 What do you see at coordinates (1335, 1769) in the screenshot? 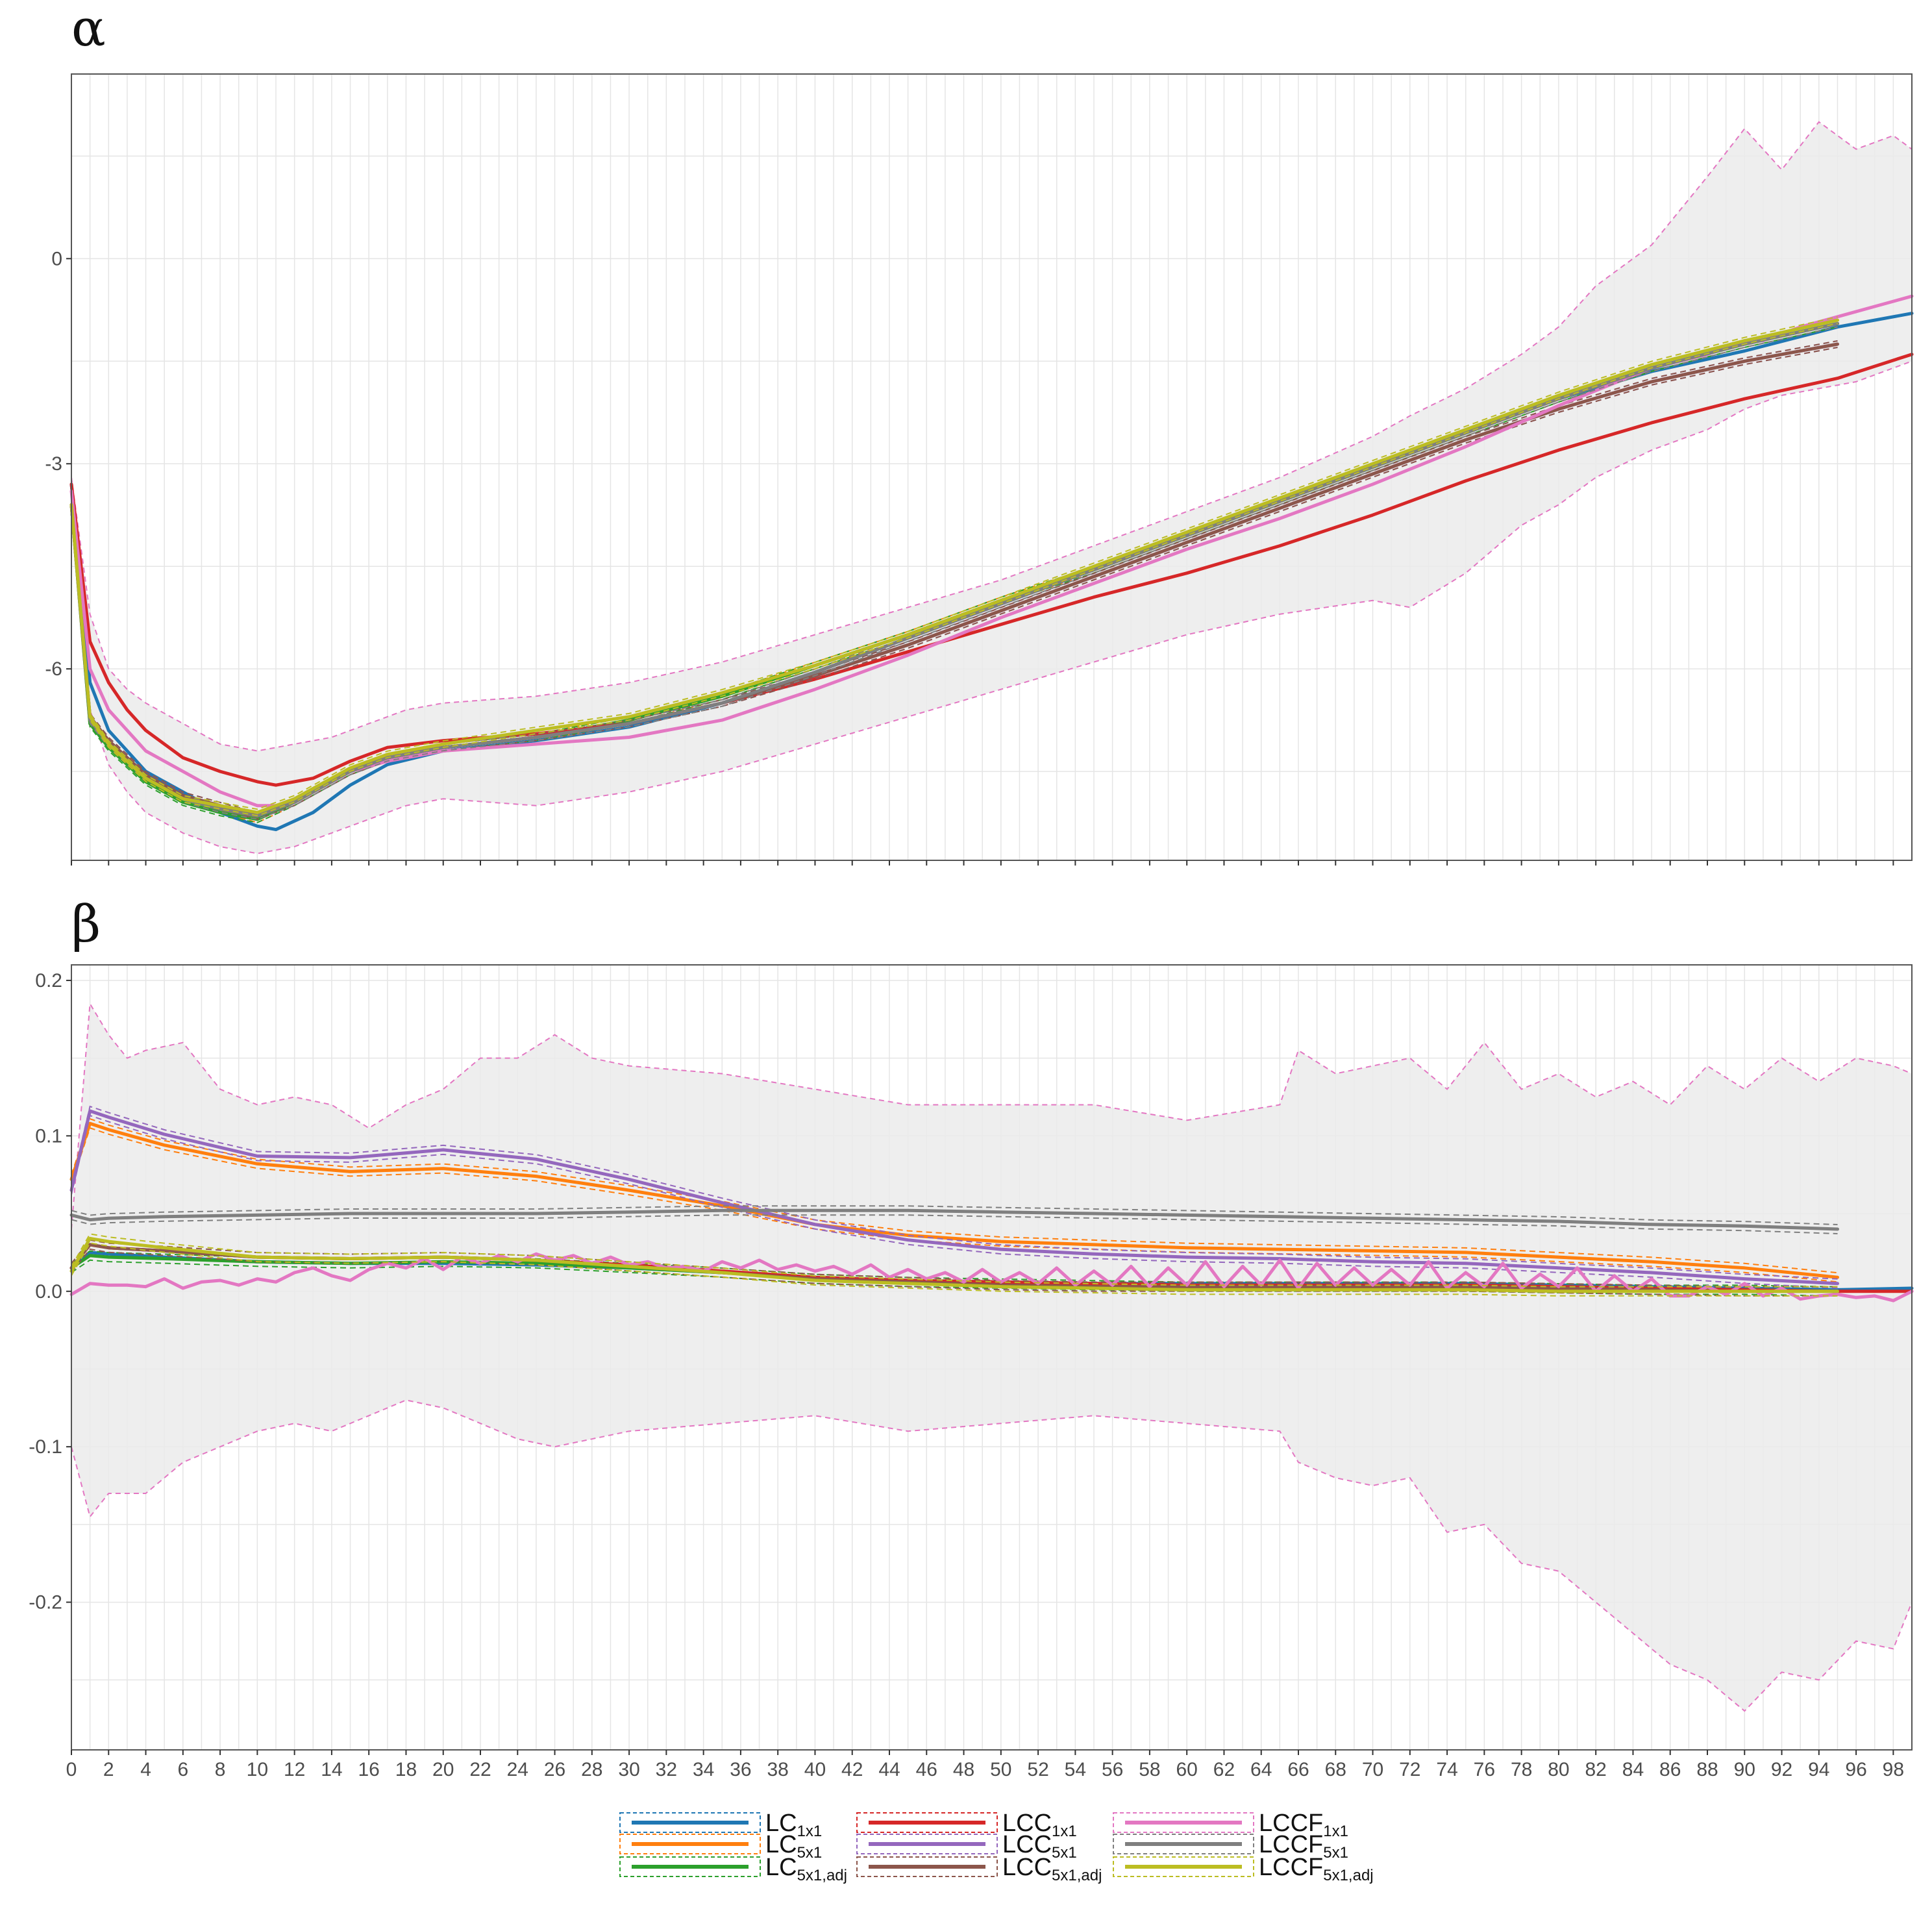
I see `beta-xtick-label: 68` at bounding box center [1335, 1769].